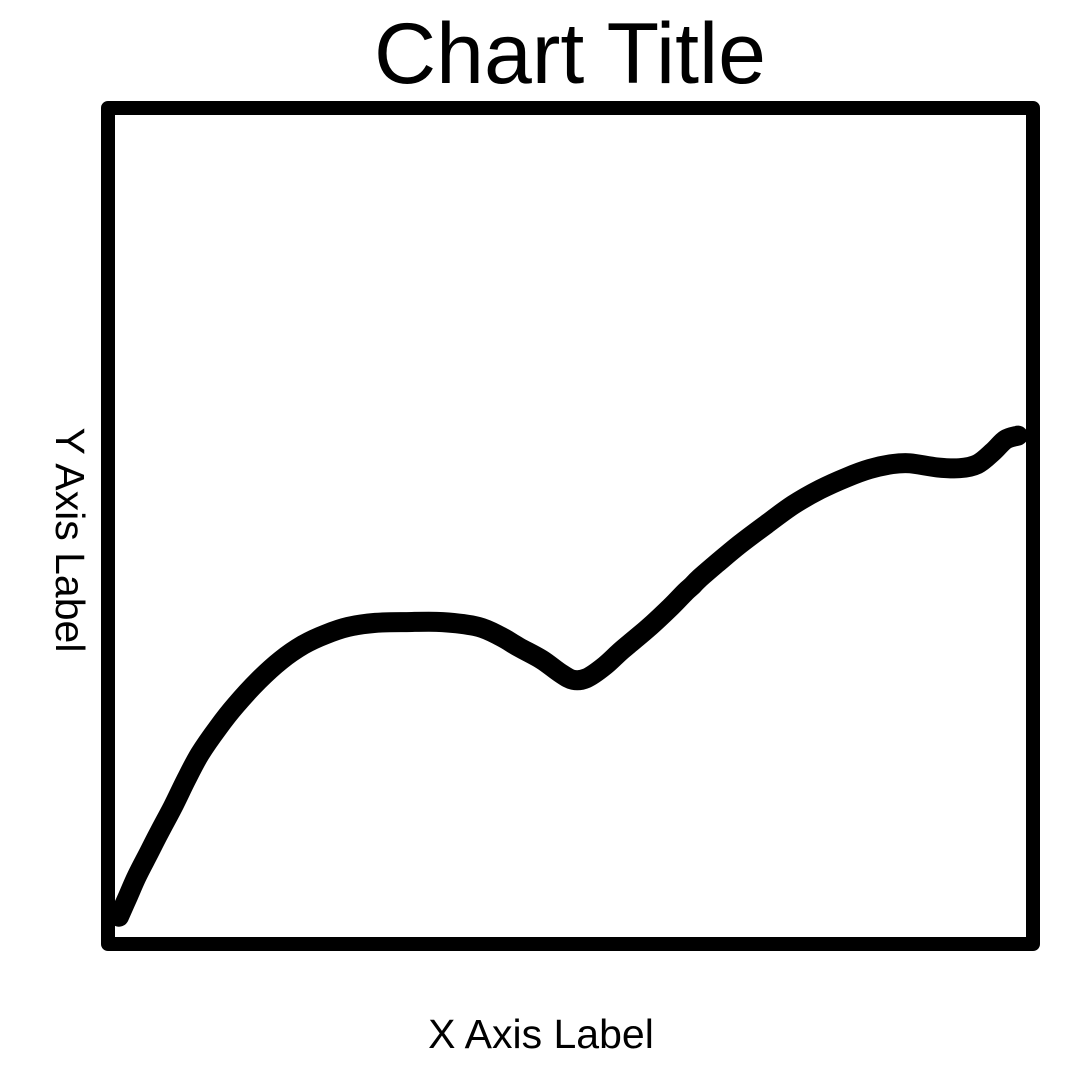 The height and width of the screenshot is (1080, 1080). What do you see at coordinates (70, 540) in the screenshot?
I see `y-axis-label: Y Axis Label` at bounding box center [70, 540].